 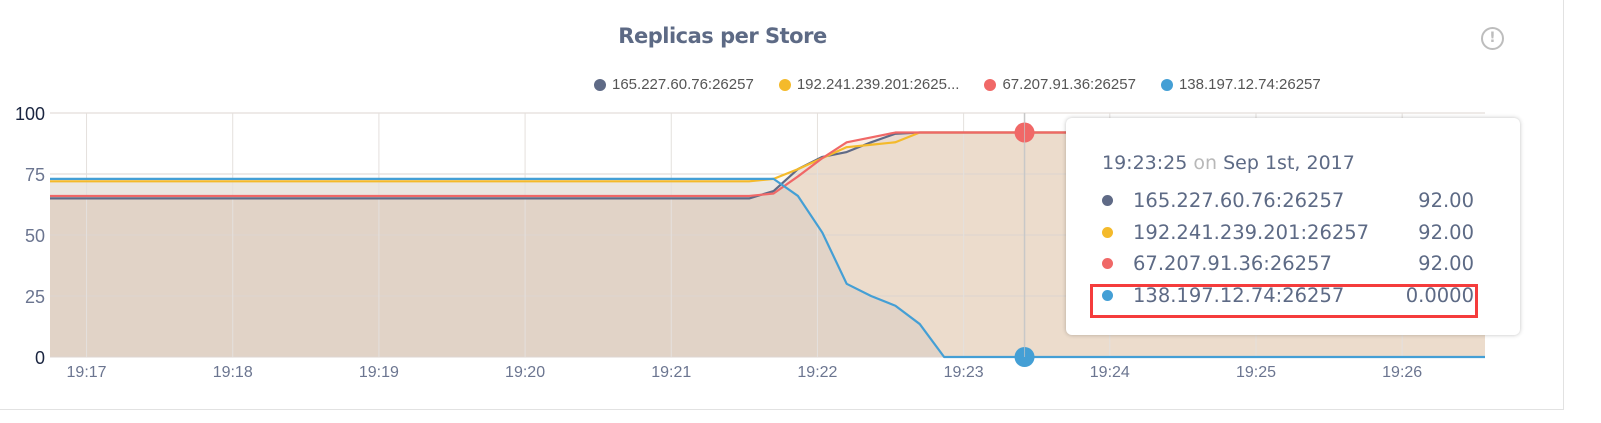 I want to click on x-tick-label: 19:24, so click(x=1110, y=372).